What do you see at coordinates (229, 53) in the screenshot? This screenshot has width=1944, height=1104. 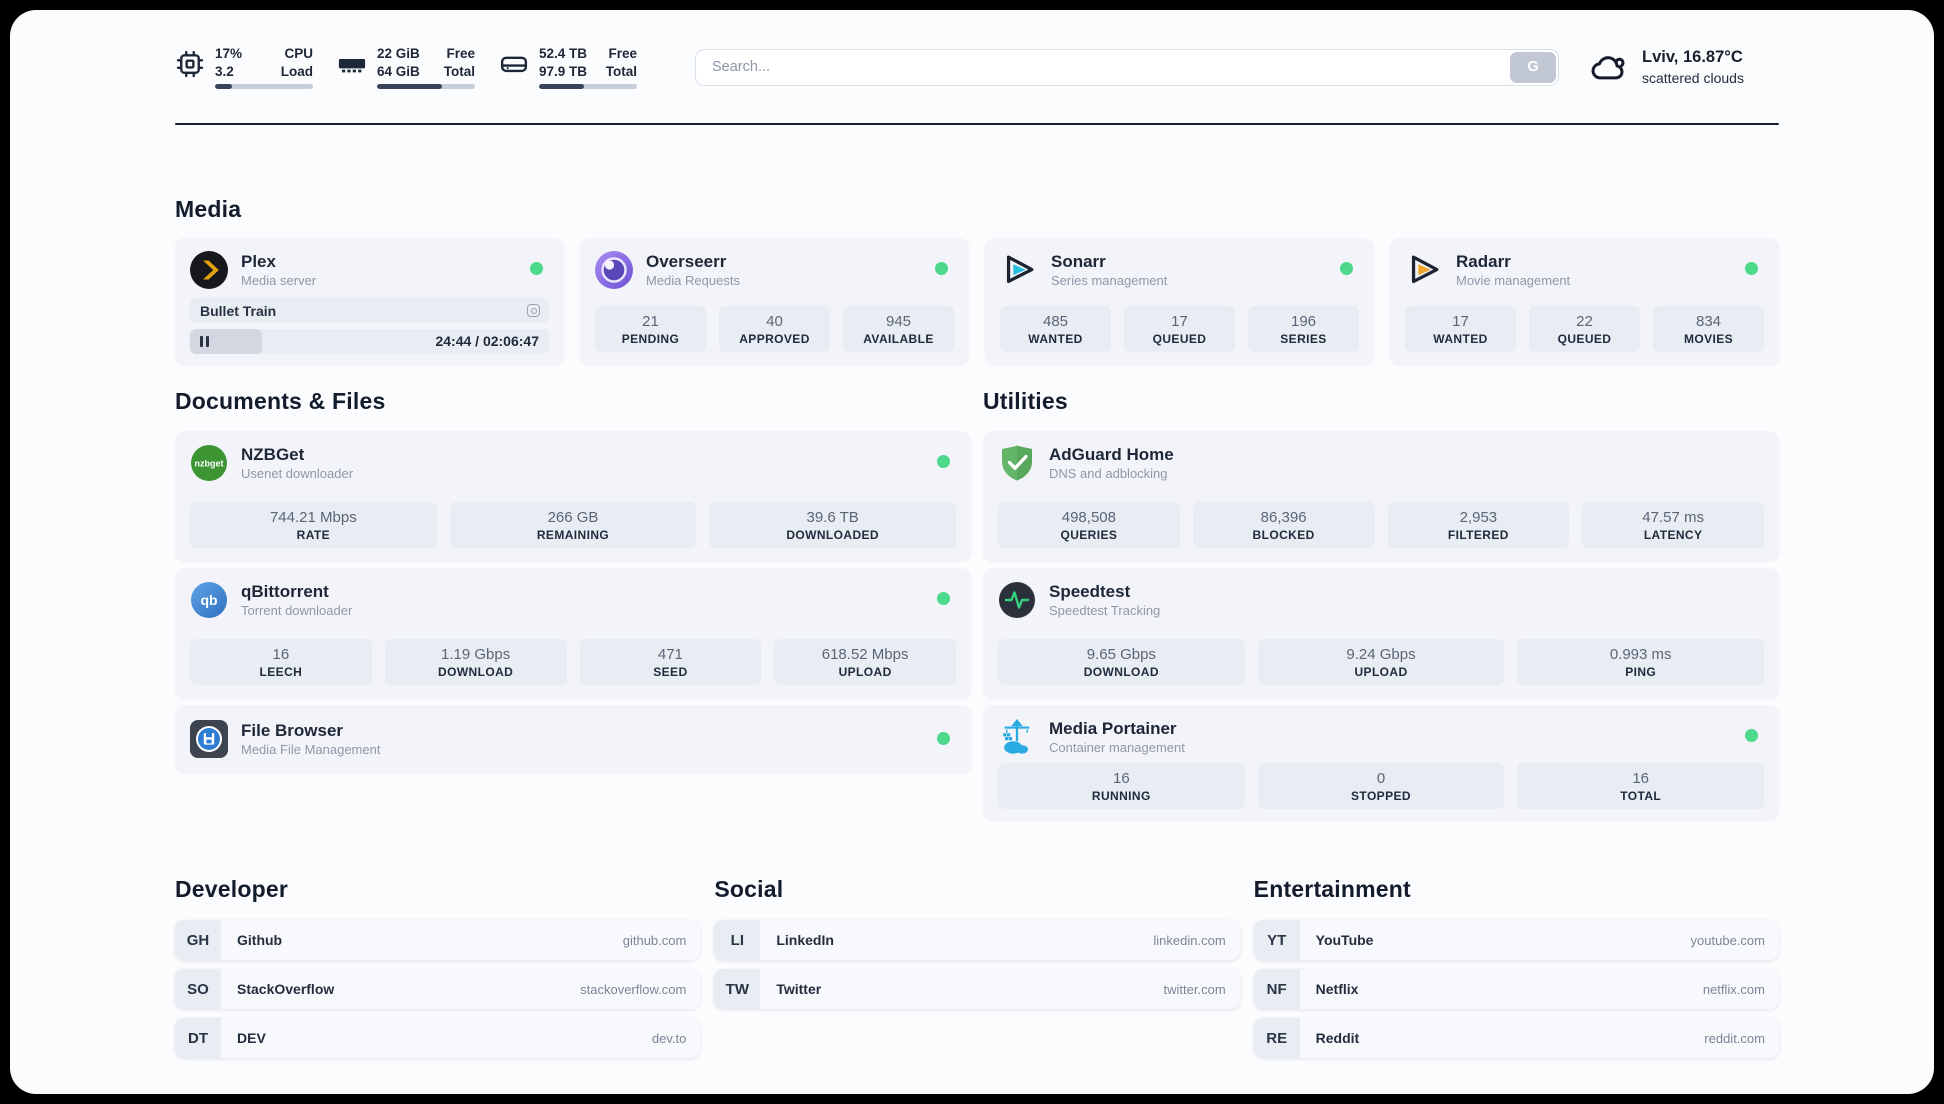 I see `cpu-usage-value: 17%` at bounding box center [229, 53].